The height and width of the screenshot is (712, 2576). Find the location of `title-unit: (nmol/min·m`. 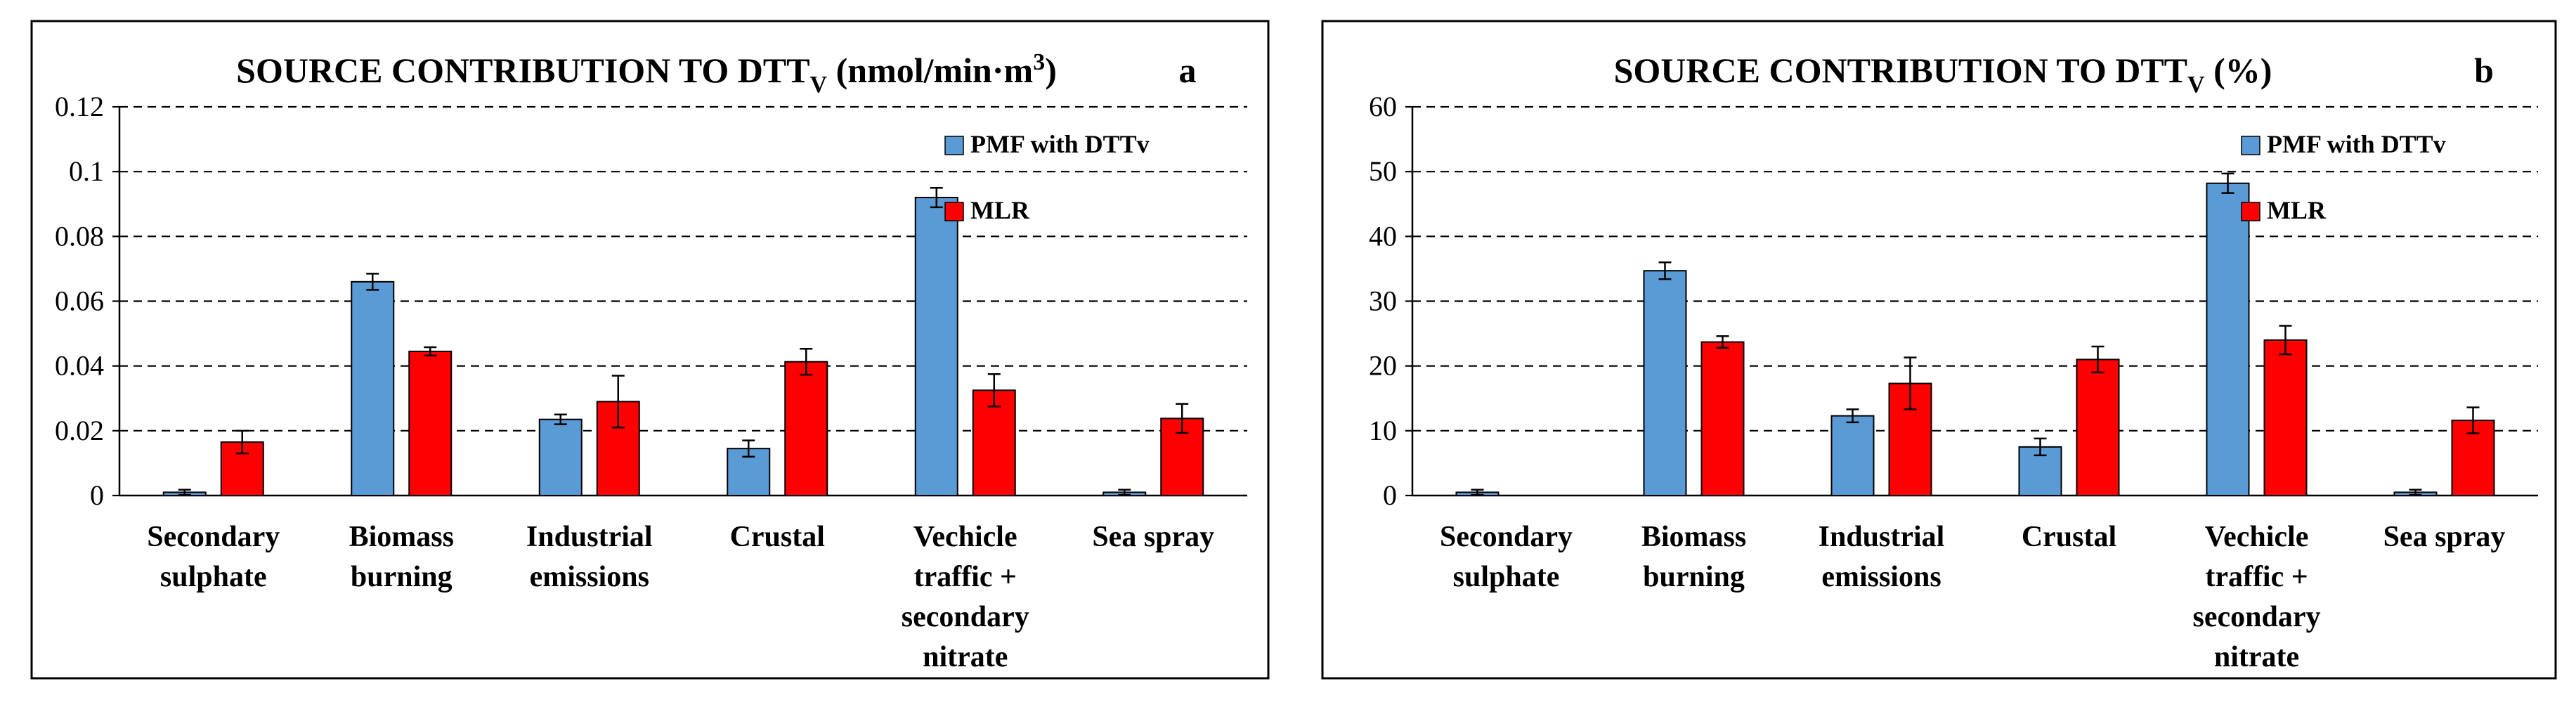

title-unit: (nmol/min·m is located at coordinates (930, 70).